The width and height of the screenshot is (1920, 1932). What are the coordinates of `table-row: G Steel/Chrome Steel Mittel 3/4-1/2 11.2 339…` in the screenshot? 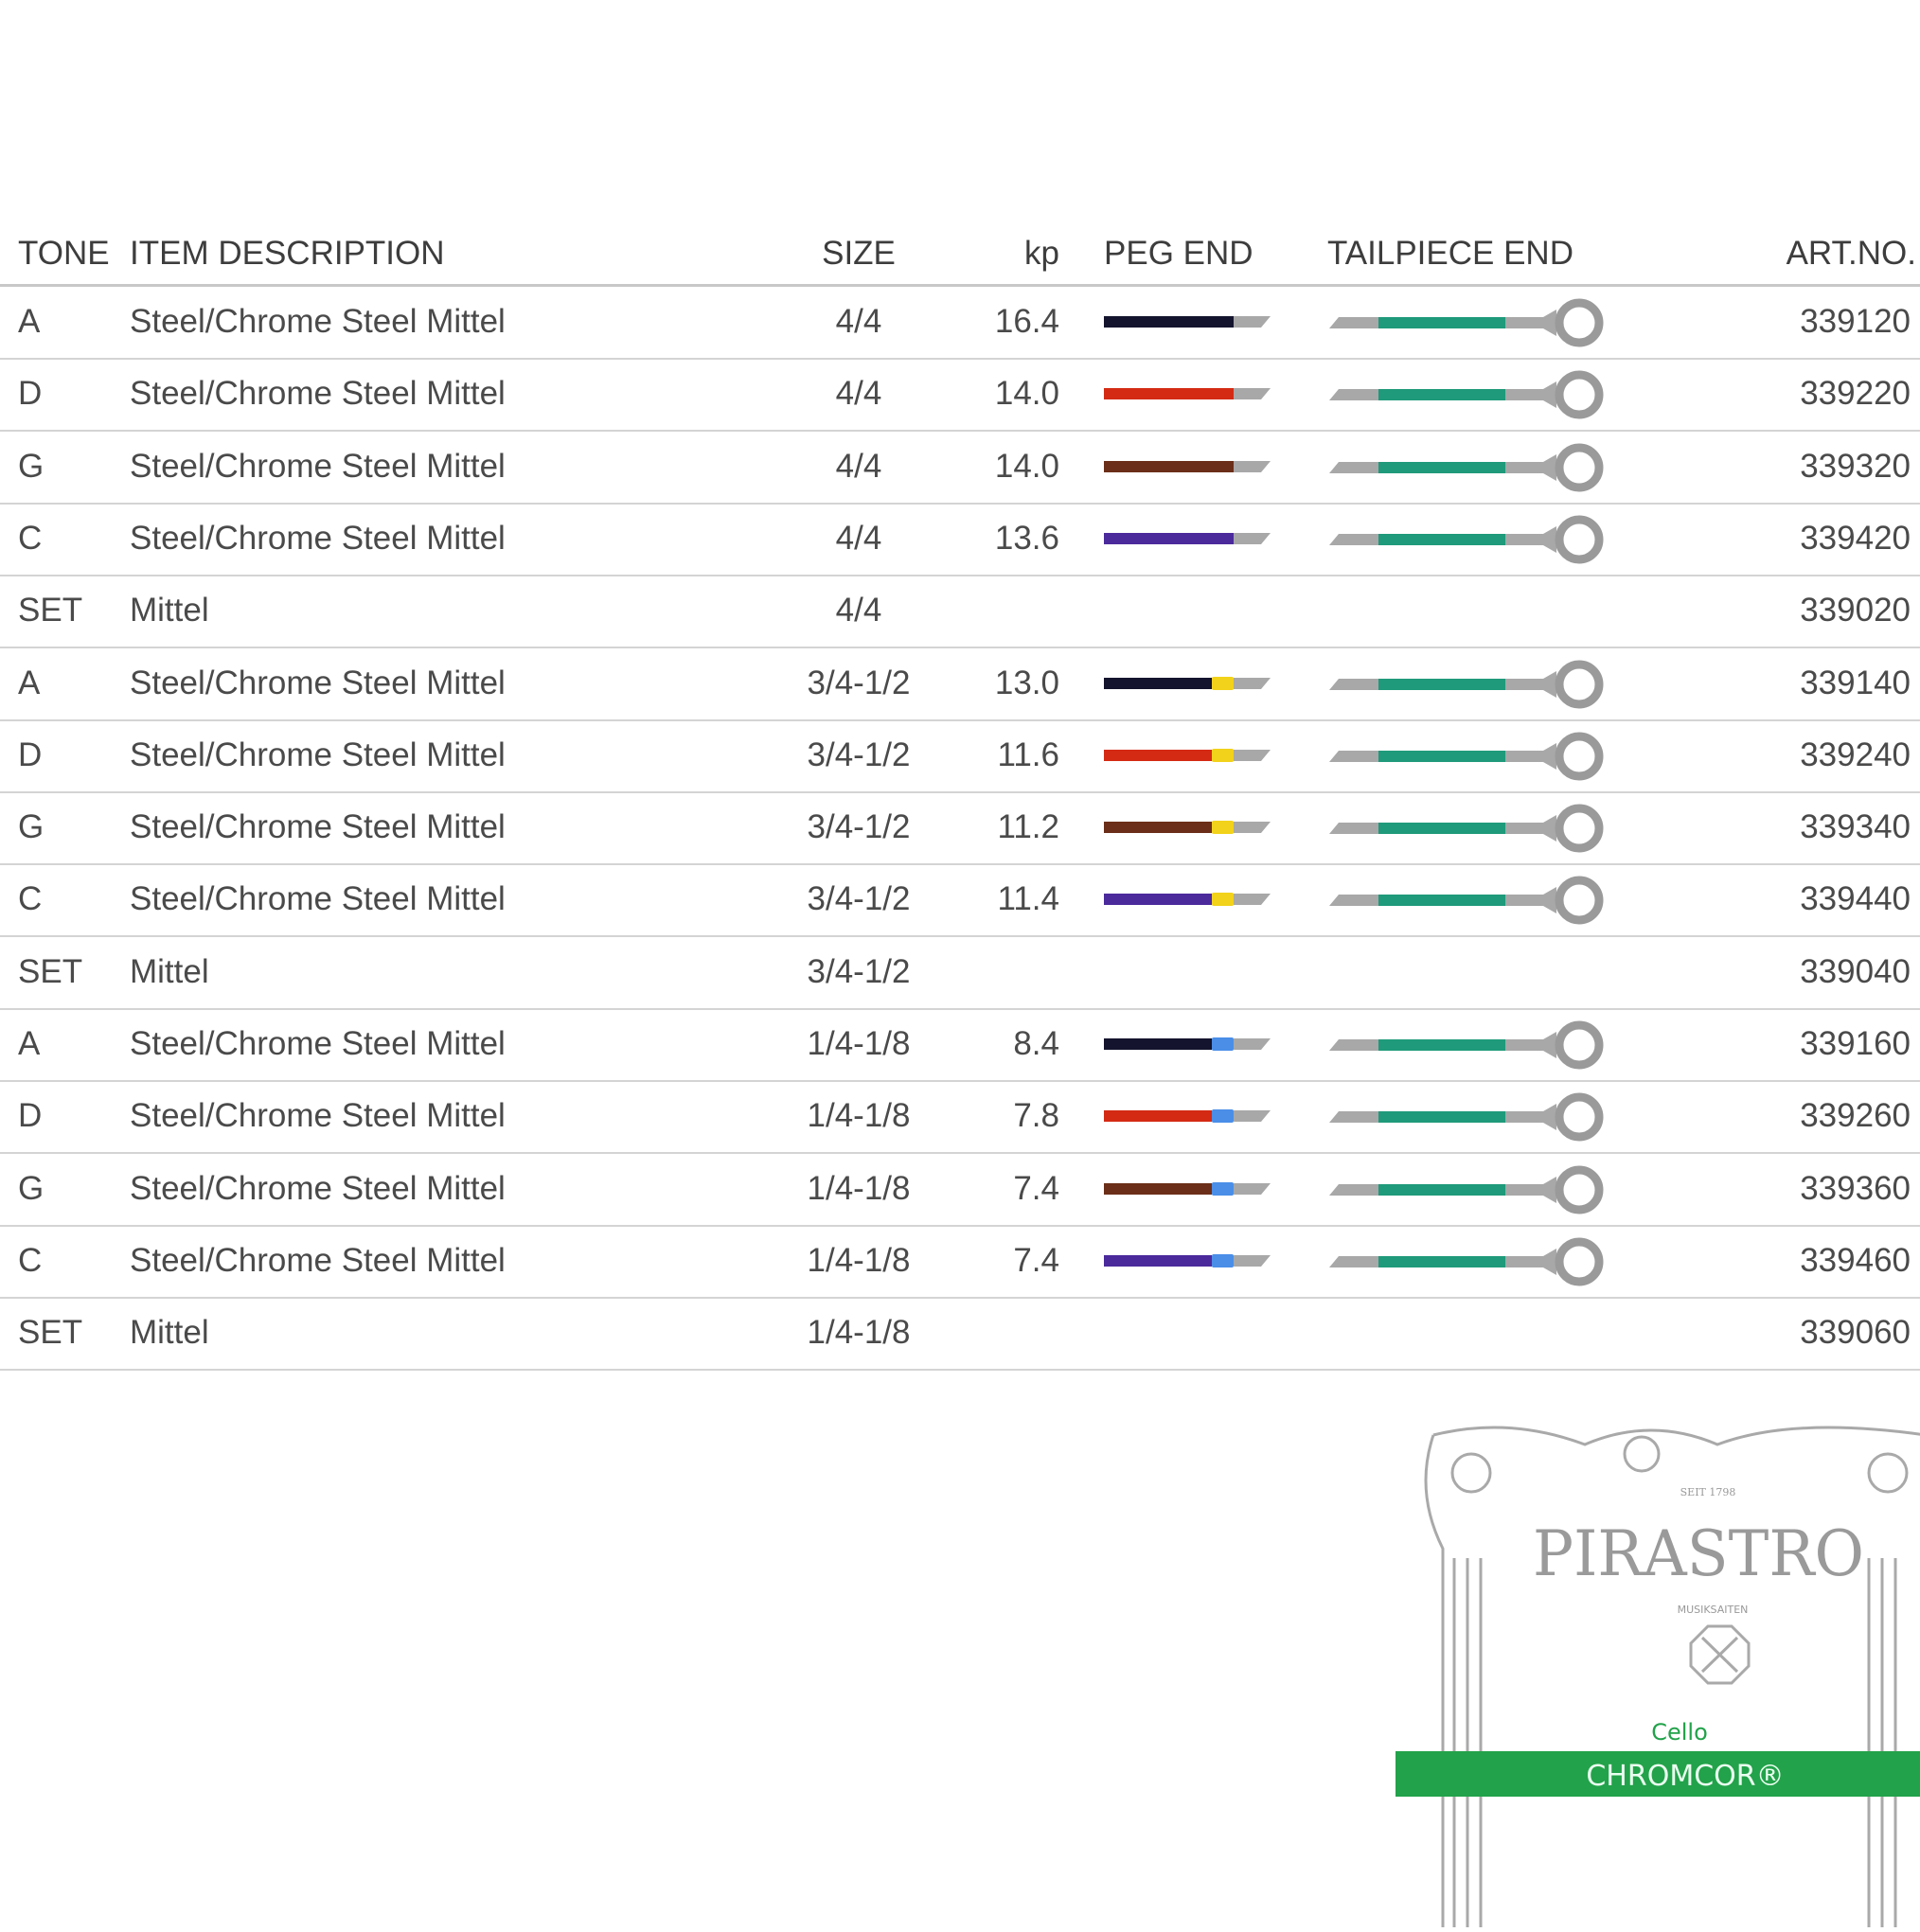 It's located at (960, 828).